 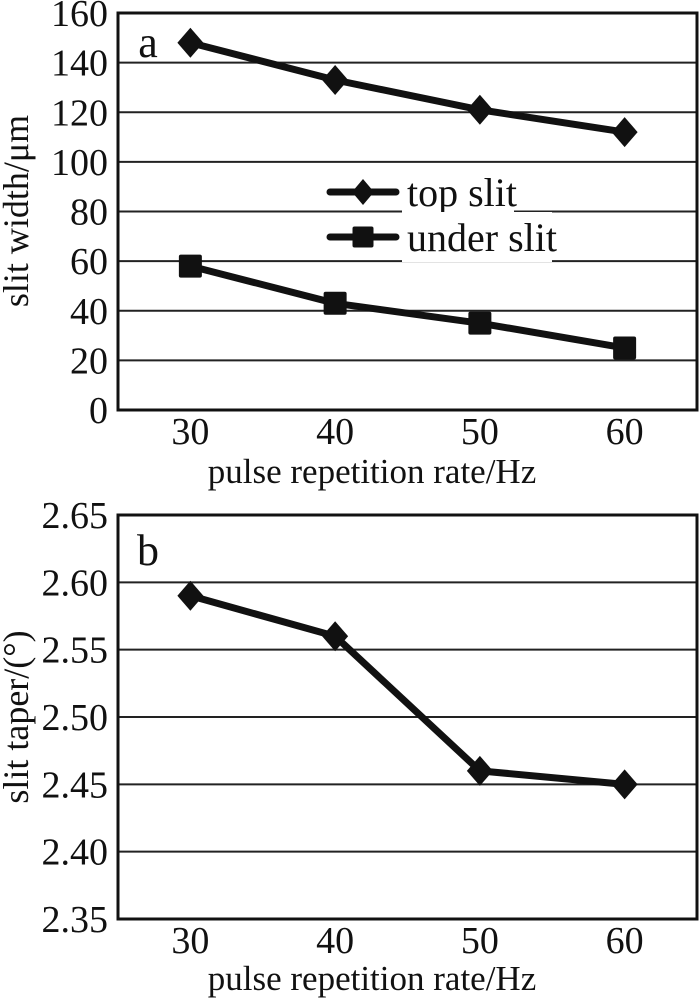 I want to click on y-axis-title: slit taper/(°), so click(x=18, y=716).